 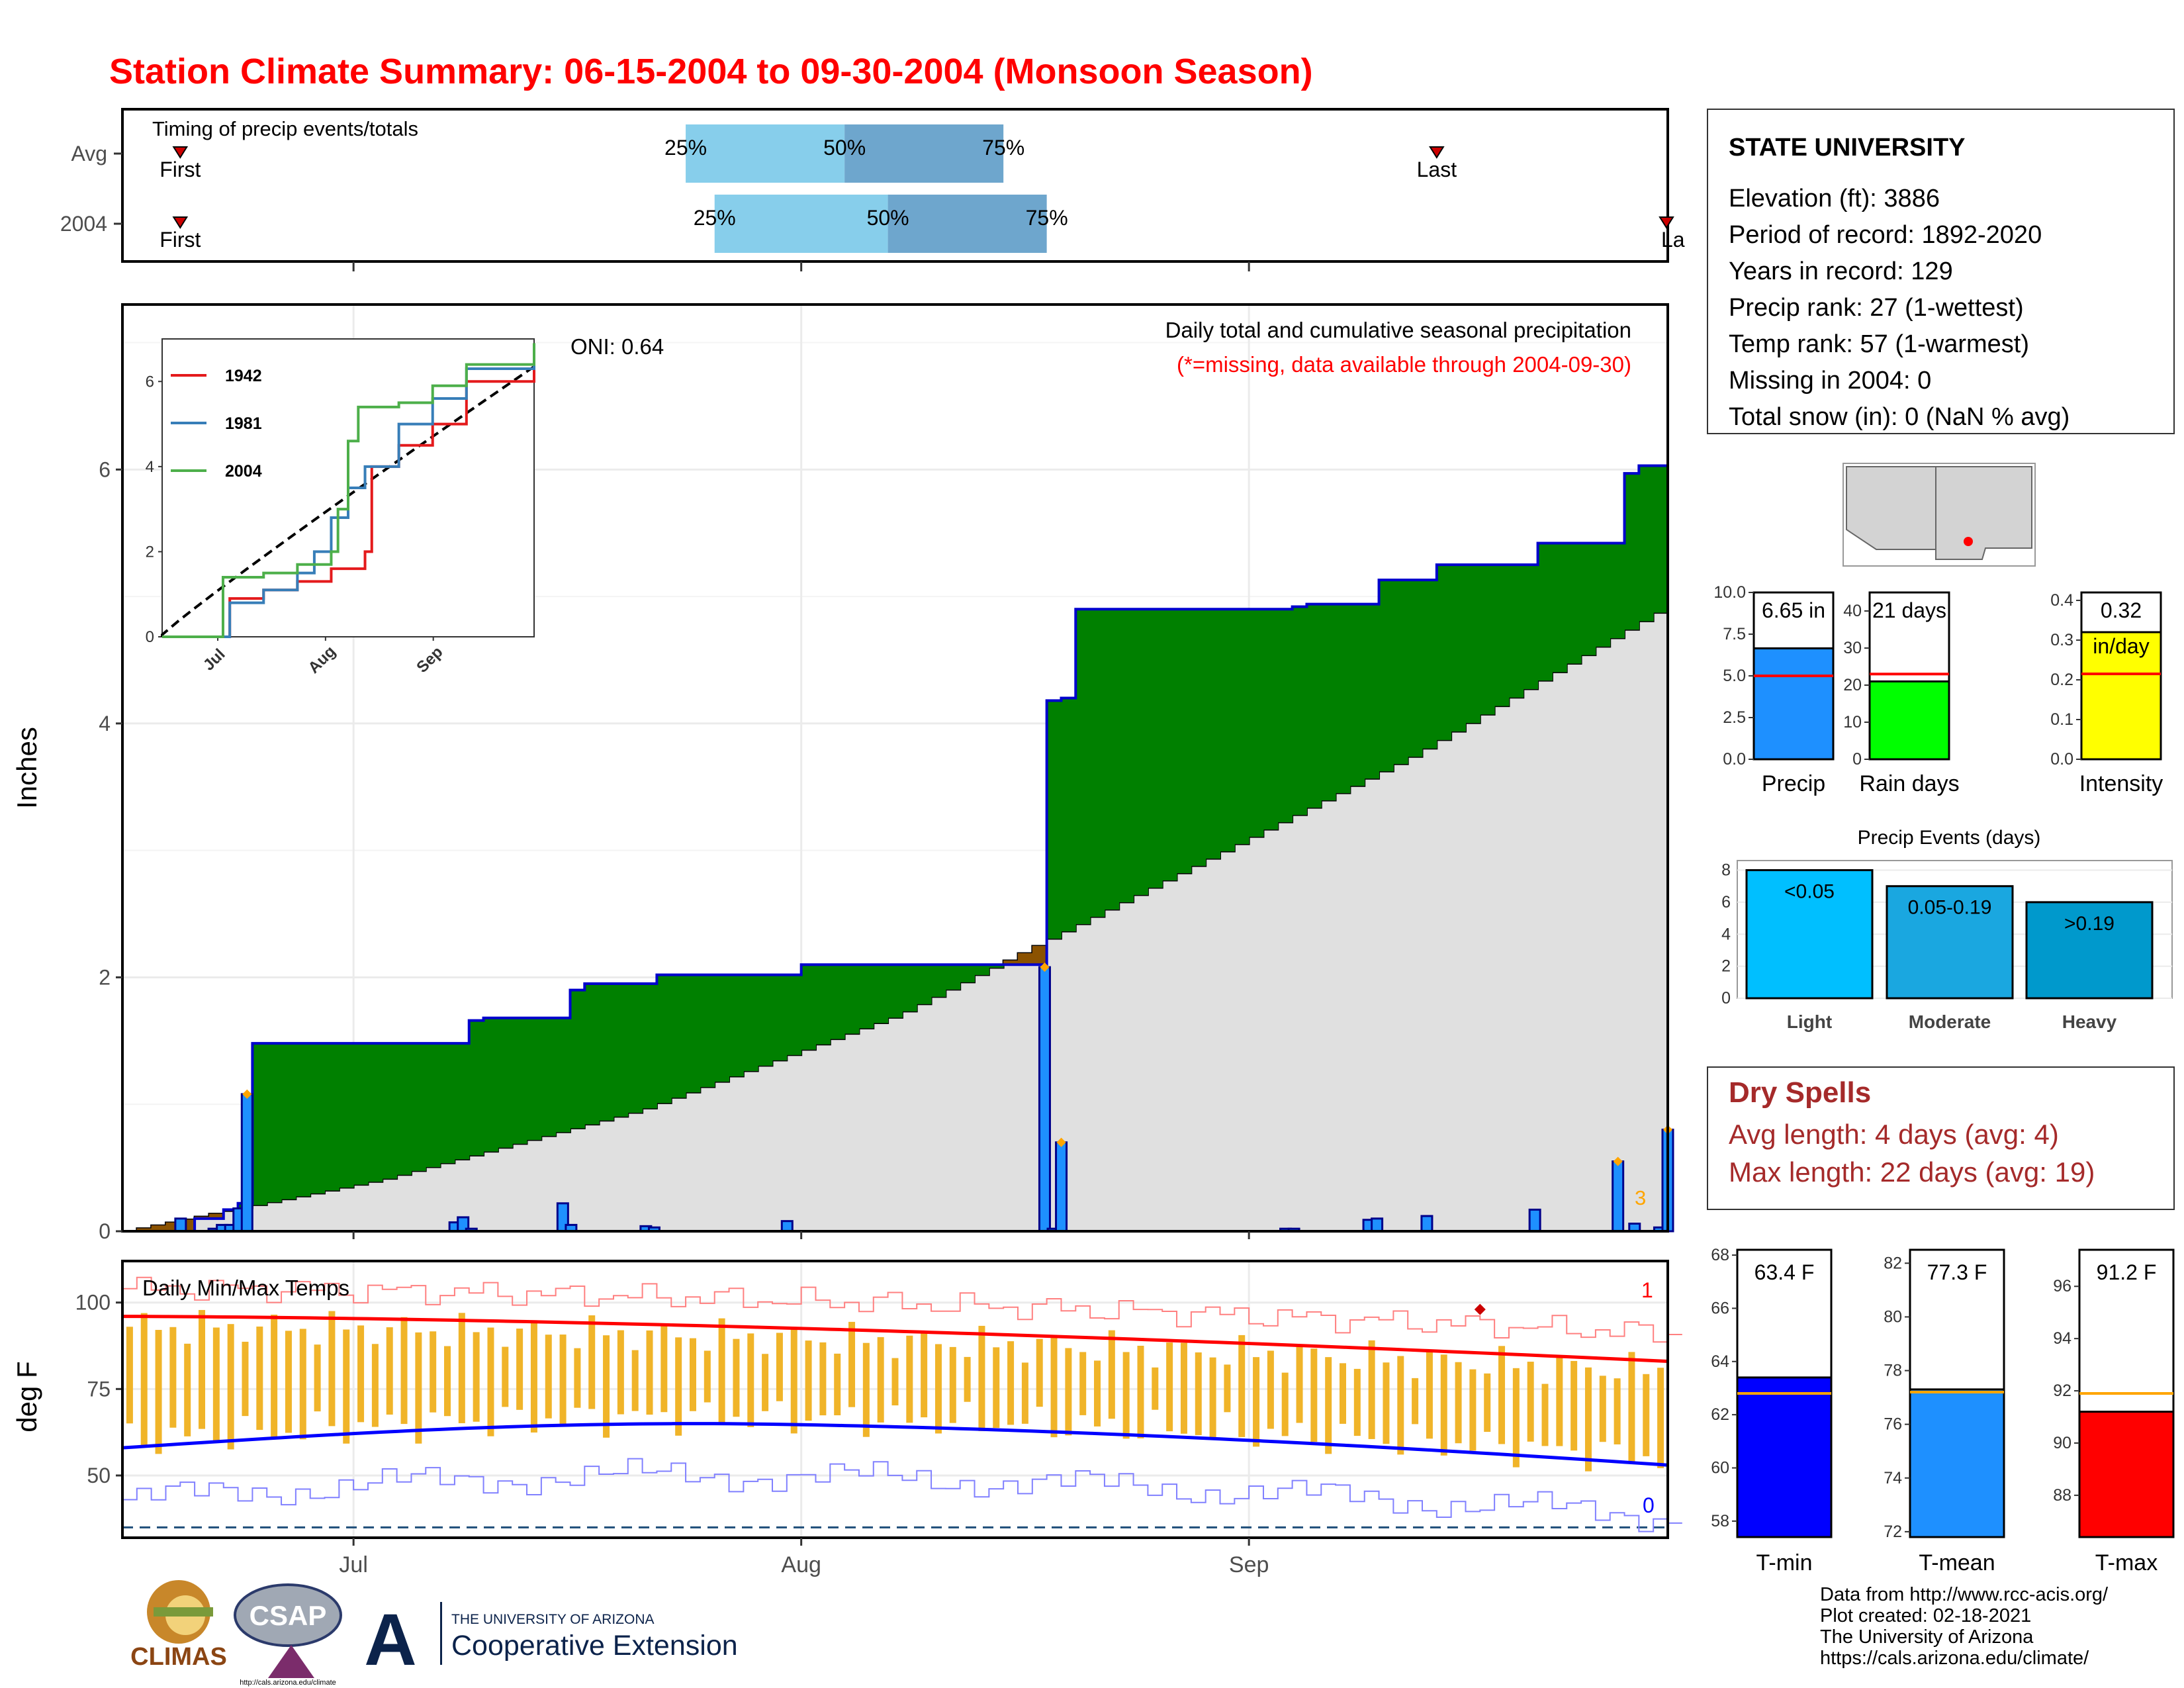 What do you see at coordinates (1852, 648) in the screenshot?
I see `summary-bar-tick-label: 30` at bounding box center [1852, 648].